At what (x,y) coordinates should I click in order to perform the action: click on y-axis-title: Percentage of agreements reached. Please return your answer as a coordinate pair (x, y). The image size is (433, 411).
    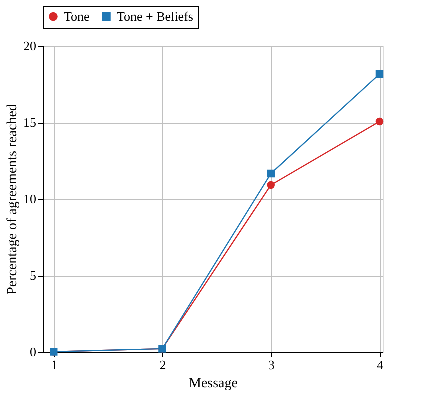
    Looking at the image, I should click on (13, 199).